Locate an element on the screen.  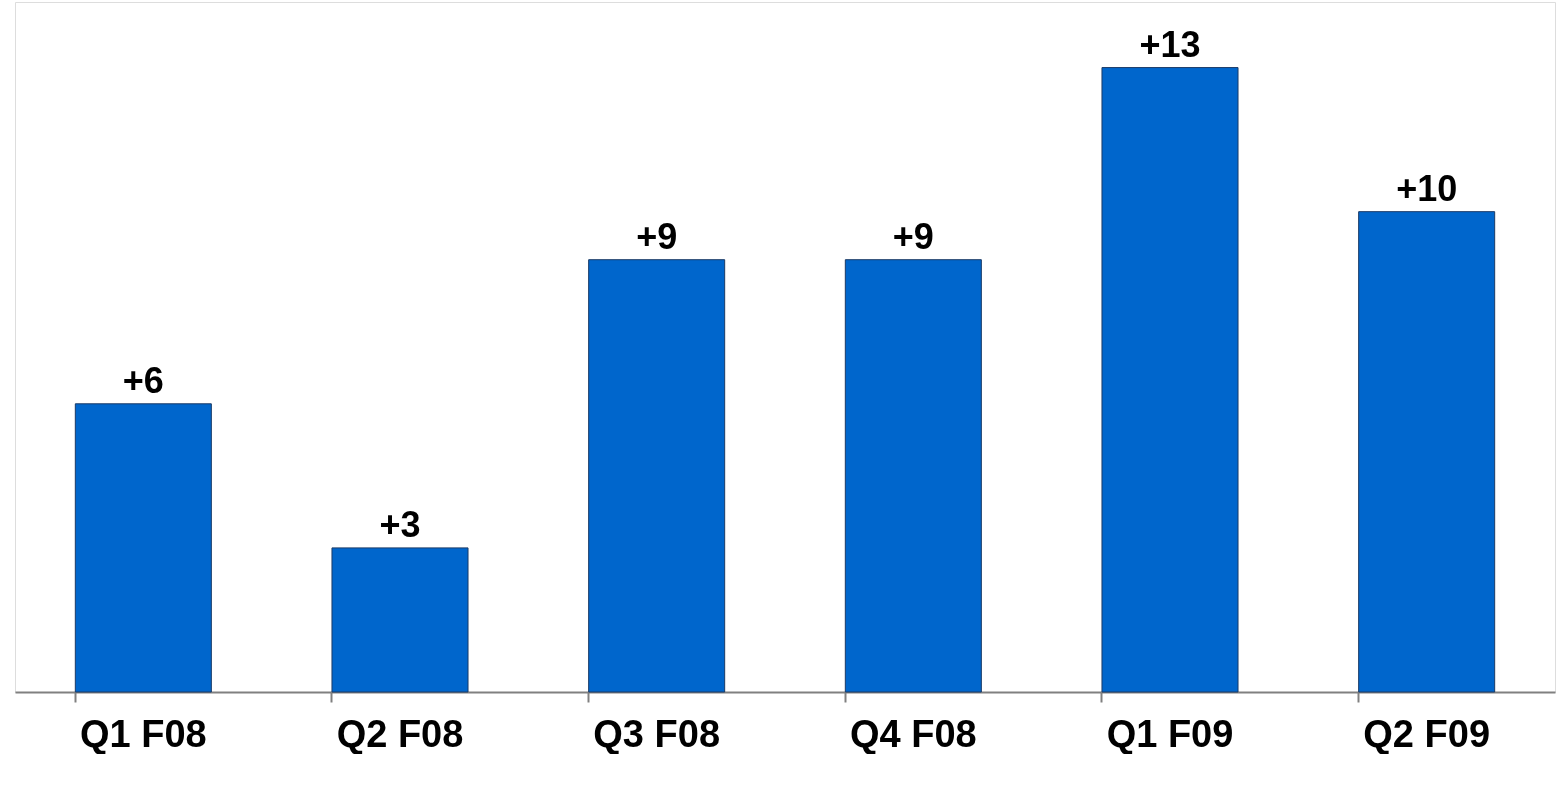
data-label: +6 is located at coordinates (143, 380).